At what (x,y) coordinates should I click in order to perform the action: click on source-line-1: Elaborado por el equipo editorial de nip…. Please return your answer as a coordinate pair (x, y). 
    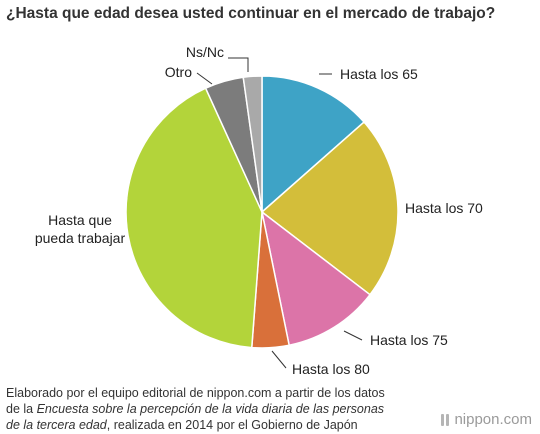
    Looking at the image, I should click on (195, 393).